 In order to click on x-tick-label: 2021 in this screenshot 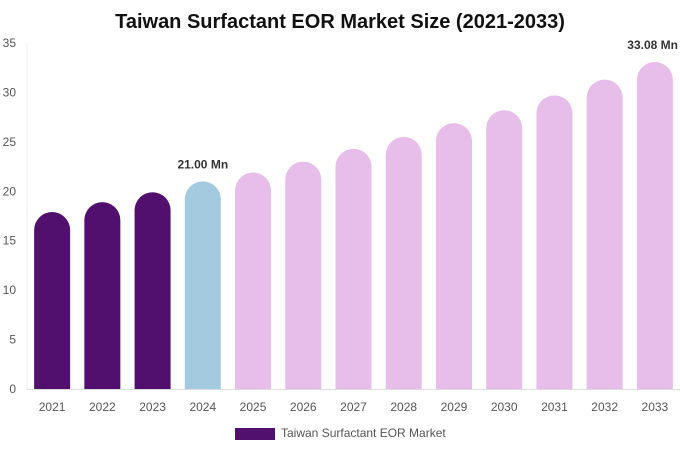, I will do `click(52, 407)`.